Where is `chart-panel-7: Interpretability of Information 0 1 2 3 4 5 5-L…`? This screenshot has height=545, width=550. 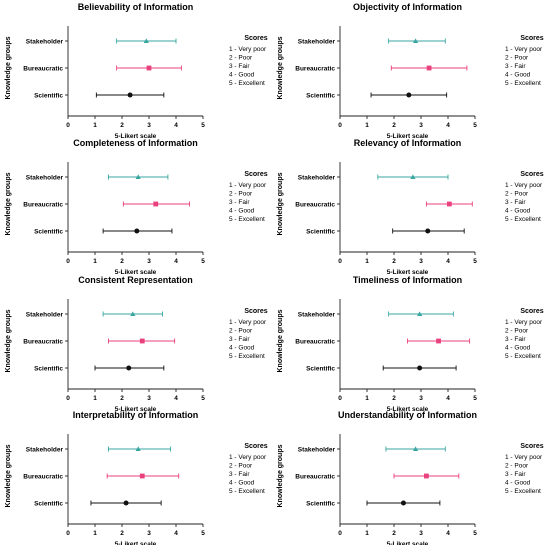
chart-panel-7: Interpretability of Information 0 1 2 3 4 5 5-L… is located at coordinates (136, 477).